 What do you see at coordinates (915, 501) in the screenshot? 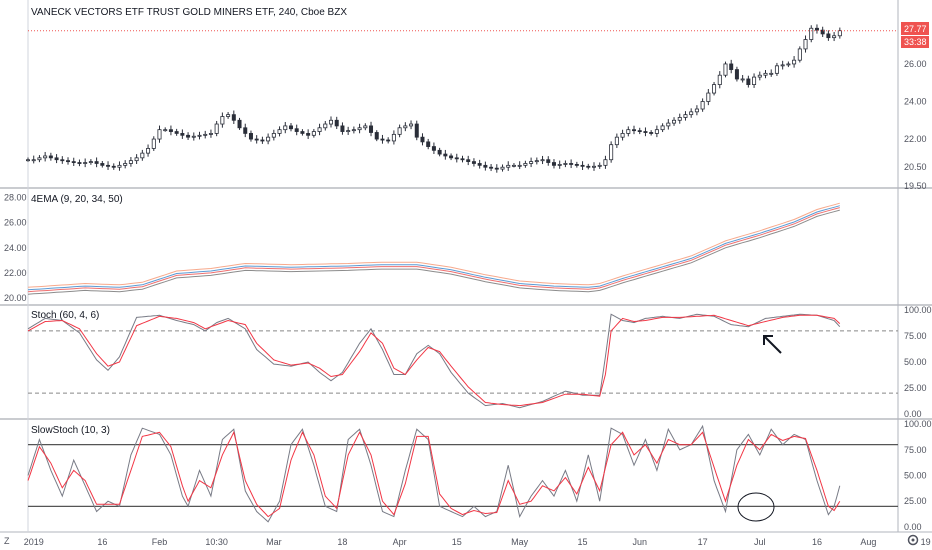
I see `y-tick-label: 25.00` at bounding box center [915, 501].